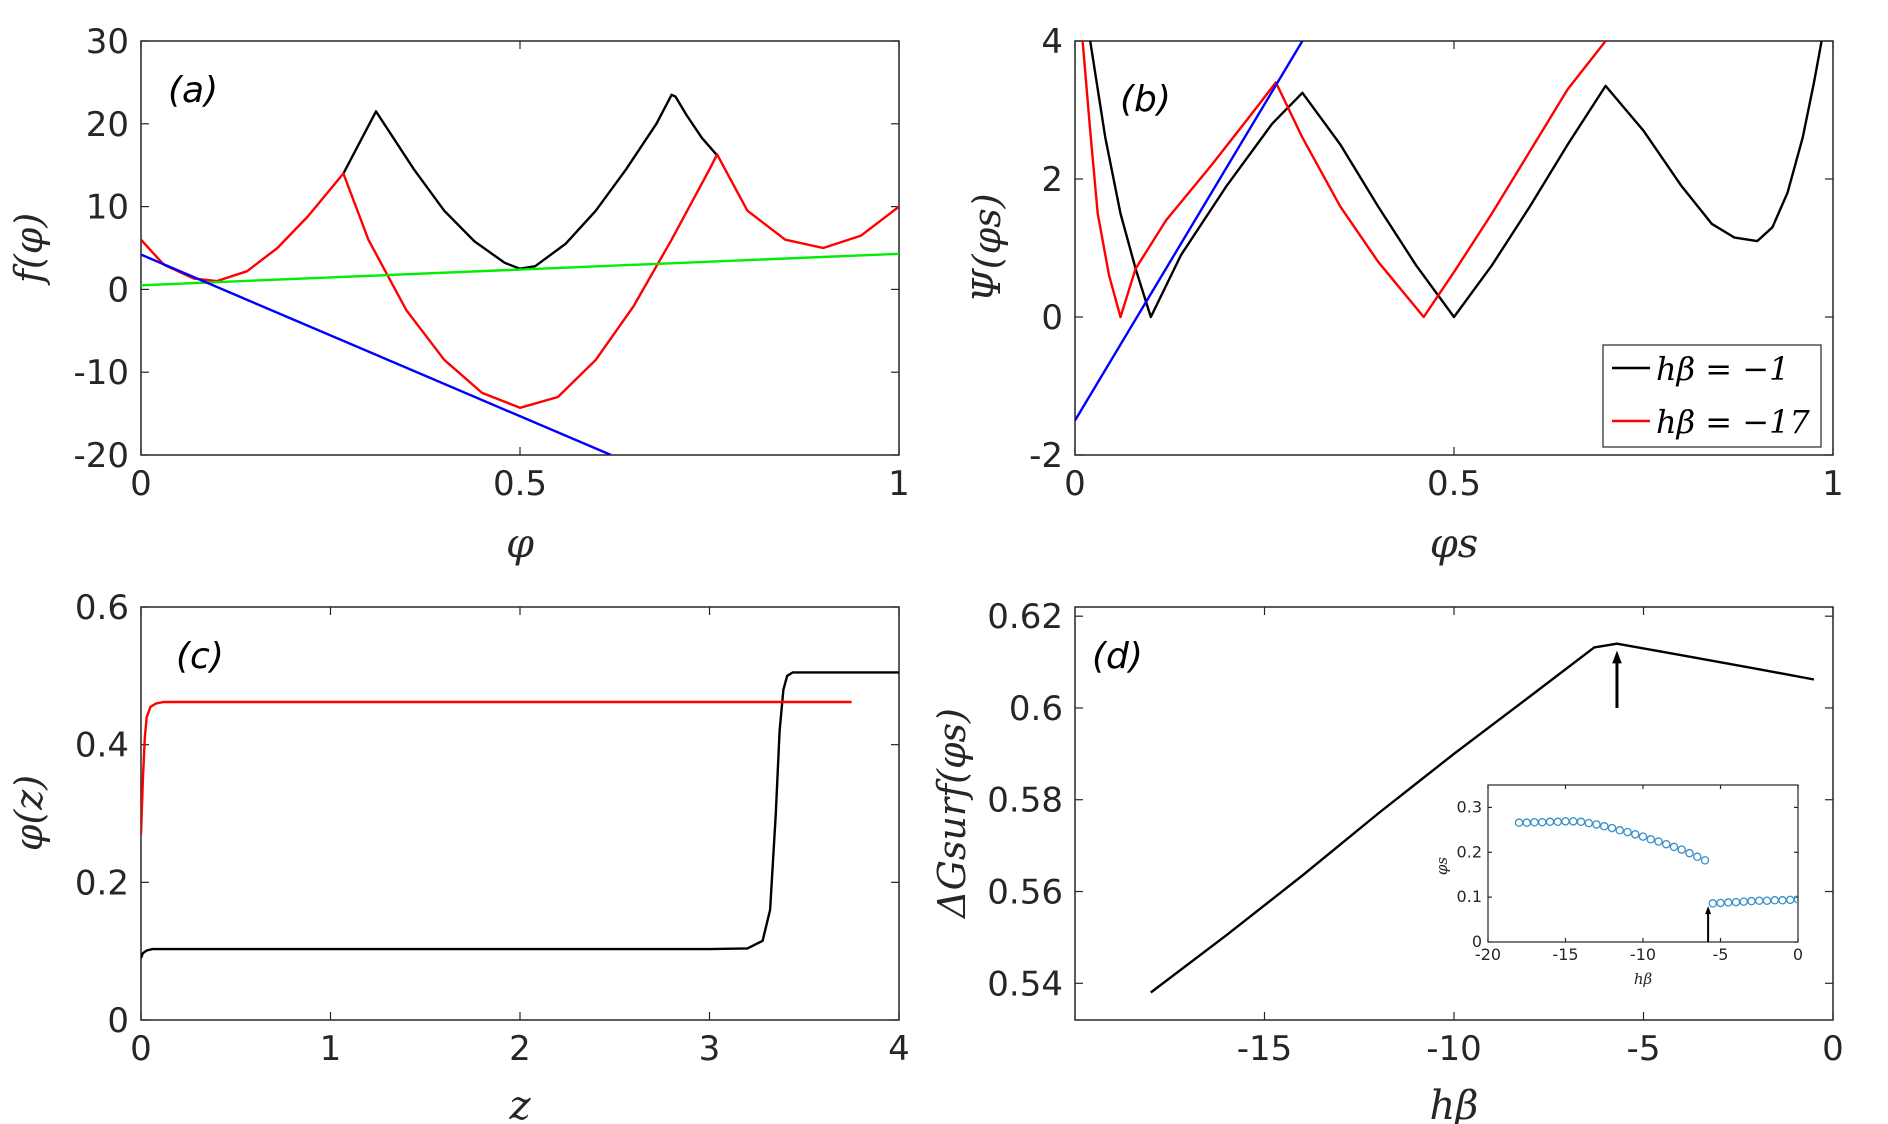 The width and height of the screenshot is (1888, 1124). What do you see at coordinates (520, 544) in the screenshot?
I see `panel-a-xlabel: φ` at bounding box center [520, 544].